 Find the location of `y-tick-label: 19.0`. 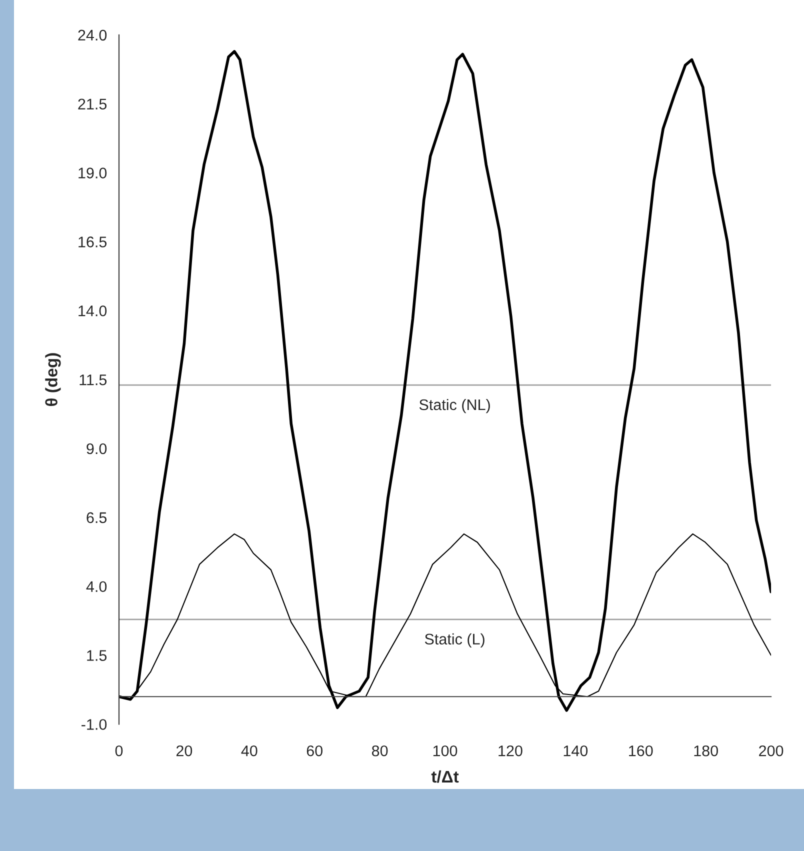

y-tick-label: 19.0 is located at coordinates (92, 173).